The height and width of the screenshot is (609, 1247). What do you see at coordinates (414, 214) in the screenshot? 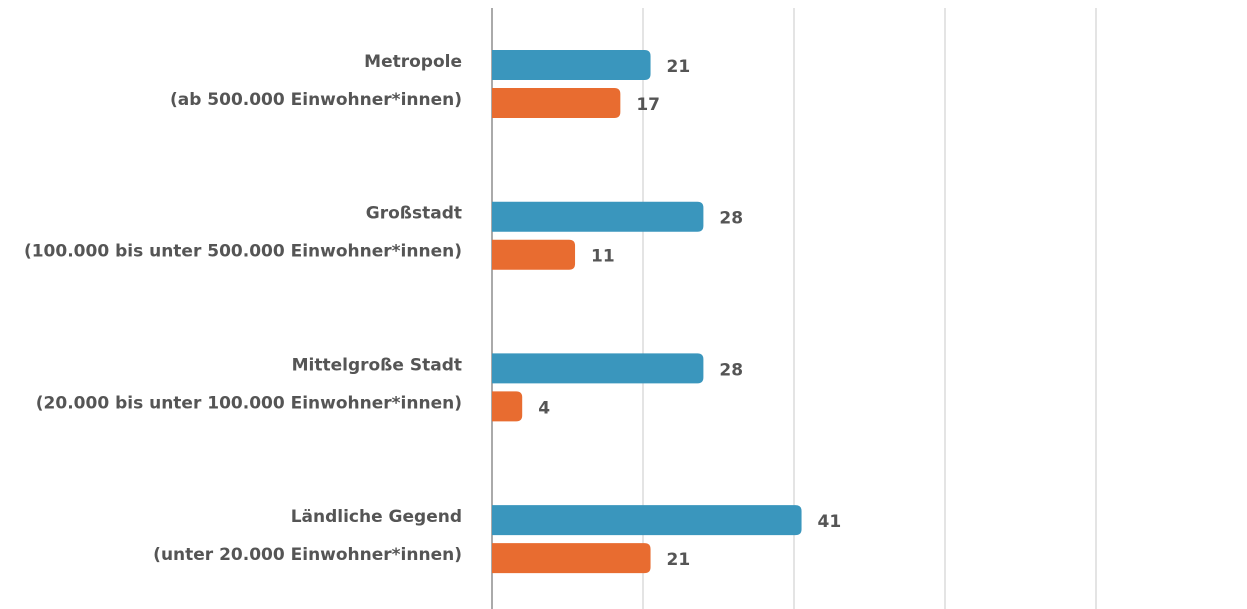
I see `category-label: Großstadt` at bounding box center [414, 214].